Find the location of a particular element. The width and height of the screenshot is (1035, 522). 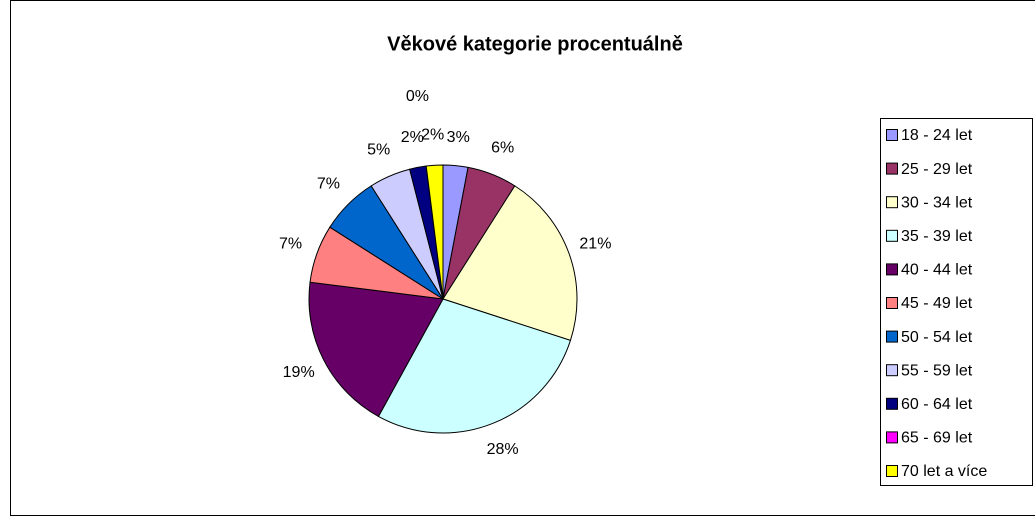

legend-label: 60 - 64 let is located at coordinates (937, 404).